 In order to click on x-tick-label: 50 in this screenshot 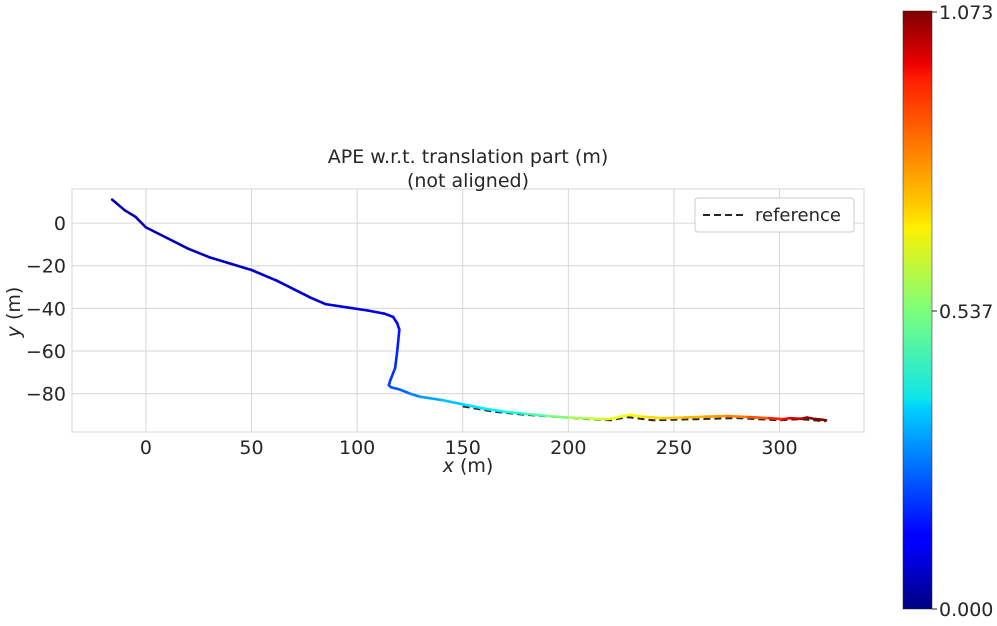, I will do `click(251, 448)`.